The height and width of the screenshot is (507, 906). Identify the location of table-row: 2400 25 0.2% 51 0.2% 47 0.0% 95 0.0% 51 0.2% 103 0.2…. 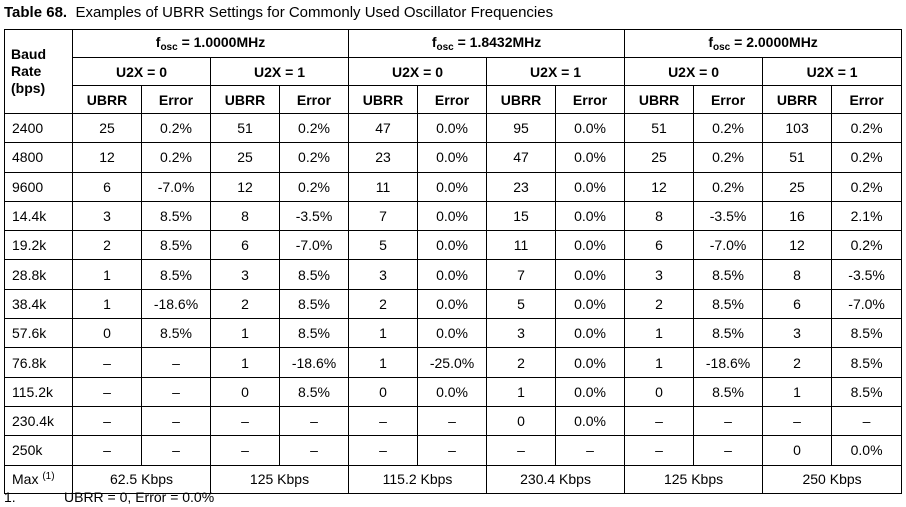
(453, 128).